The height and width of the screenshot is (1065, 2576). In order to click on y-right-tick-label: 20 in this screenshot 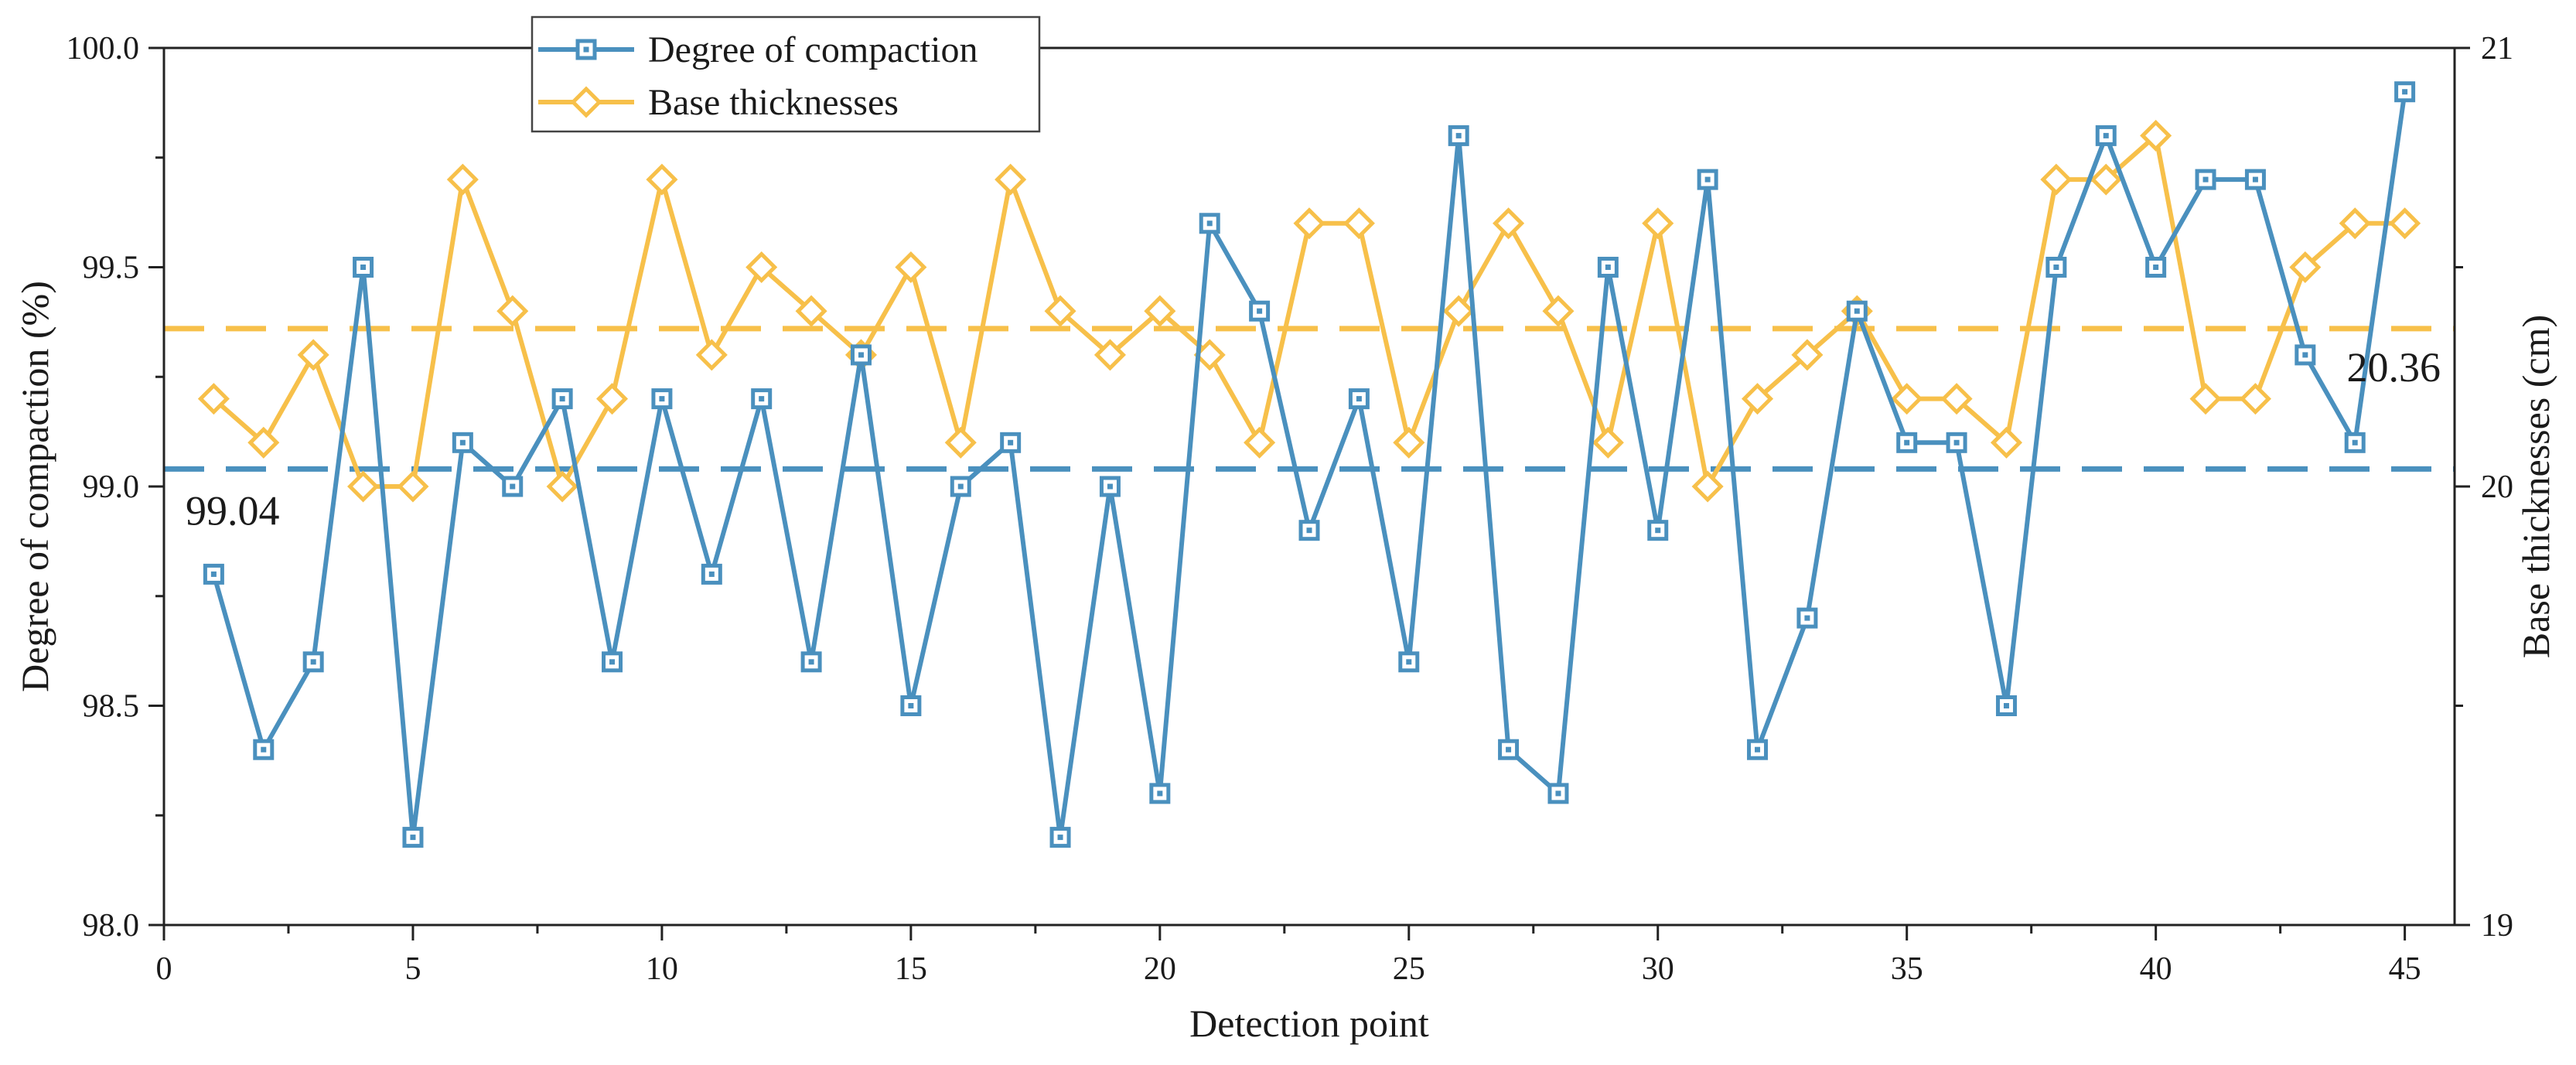, I will do `click(2497, 487)`.